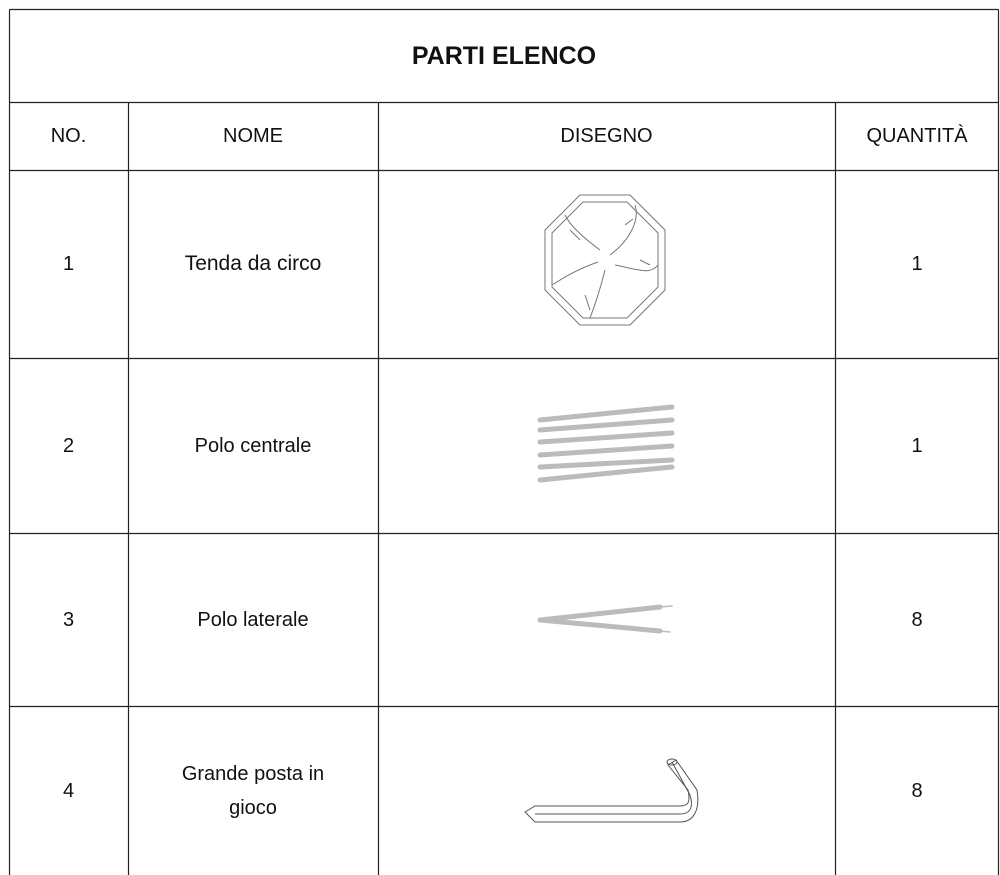  What do you see at coordinates (68, 445) in the screenshot?
I see `row-number: 2` at bounding box center [68, 445].